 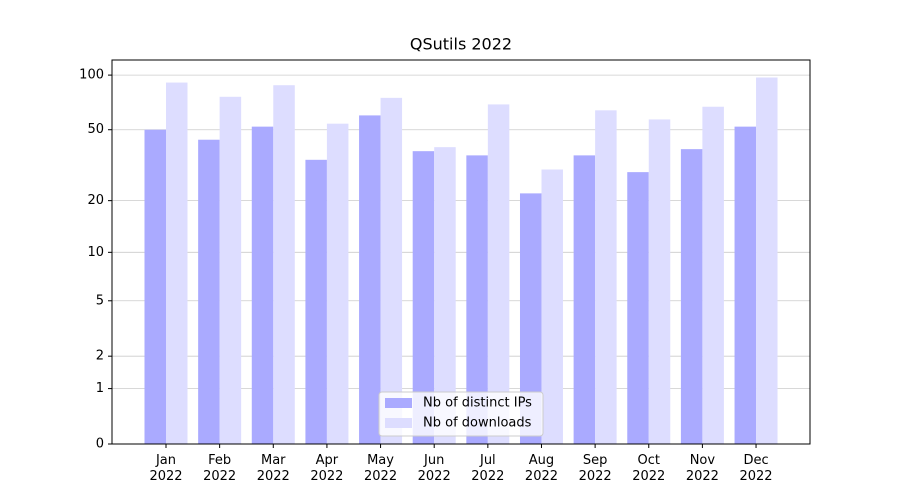 What do you see at coordinates (327, 468) in the screenshot?
I see `x-tick-label: Apr 2022` at bounding box center [327, 468].